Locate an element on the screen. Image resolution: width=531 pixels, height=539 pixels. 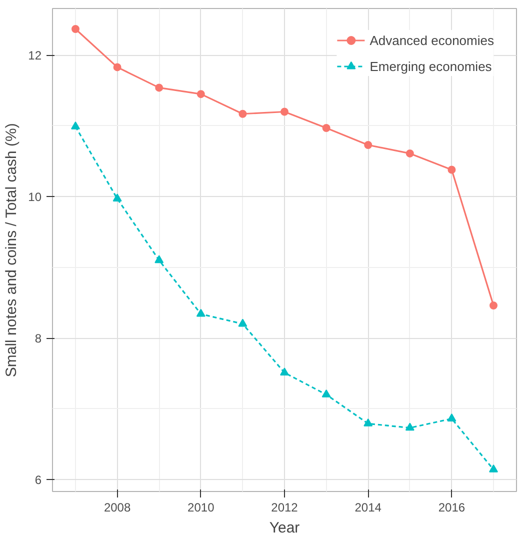
legend-label: Emerging economies is located at coordinates (431, 66).